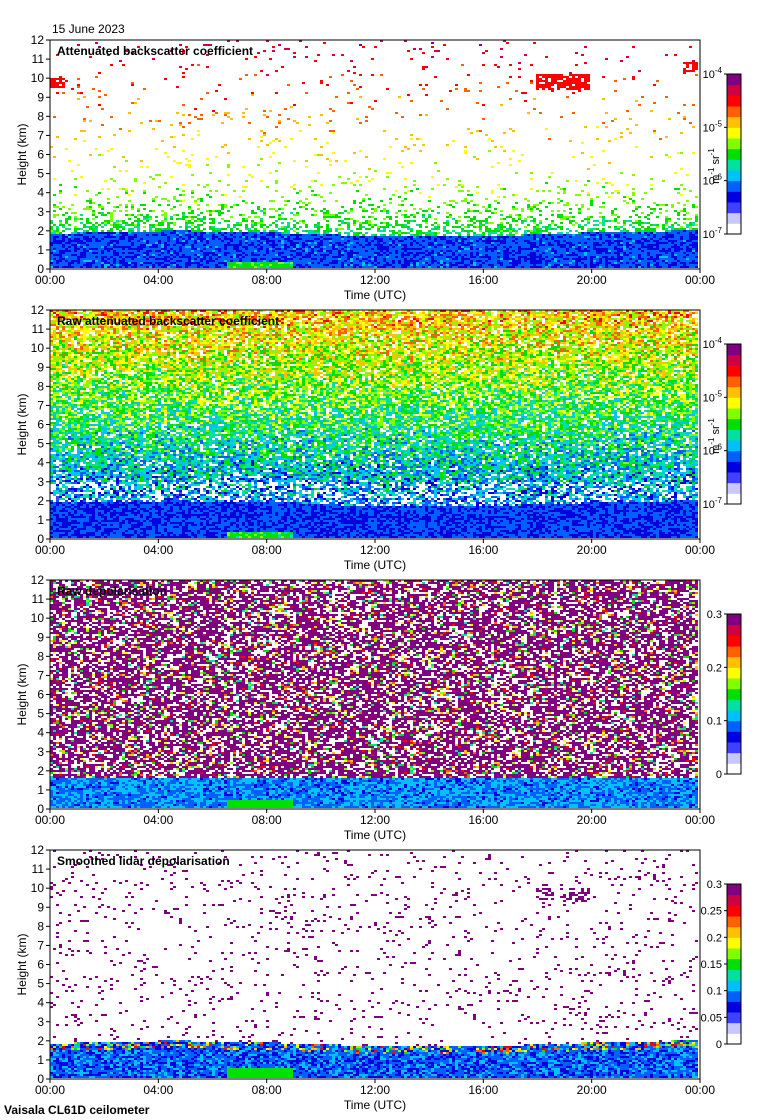 This screenshot has height=1120, width=780. Describe the element at coordinates (711, 1018) in the screenshot. I see `colorbar-tick-label: 0.05` at that location.